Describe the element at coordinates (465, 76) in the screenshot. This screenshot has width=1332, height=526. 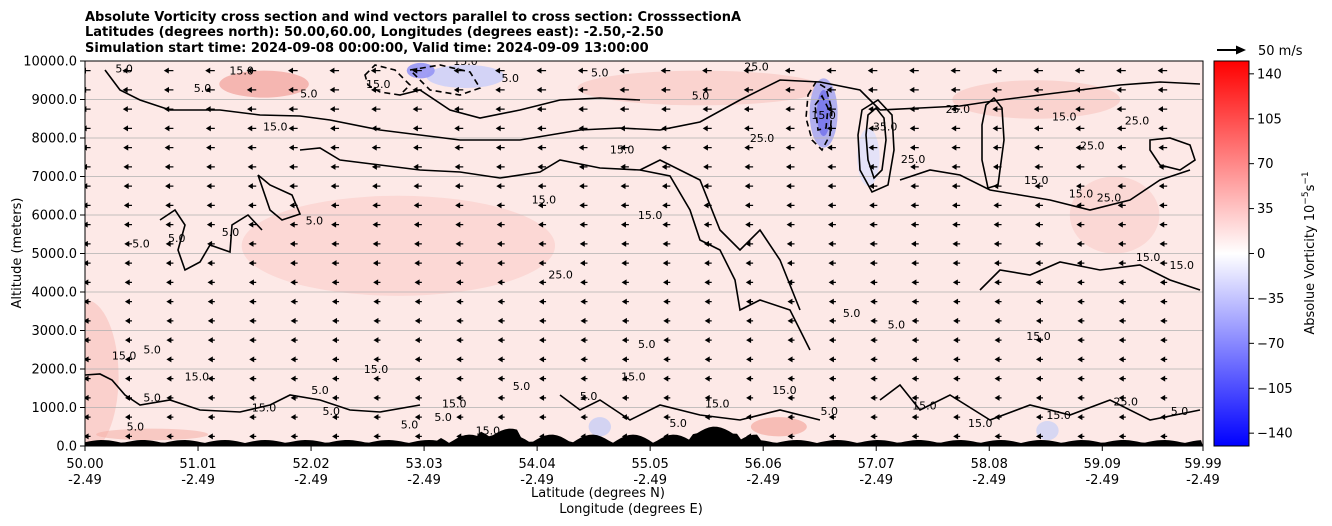
I see `negative-vorticity-patch` at that location.